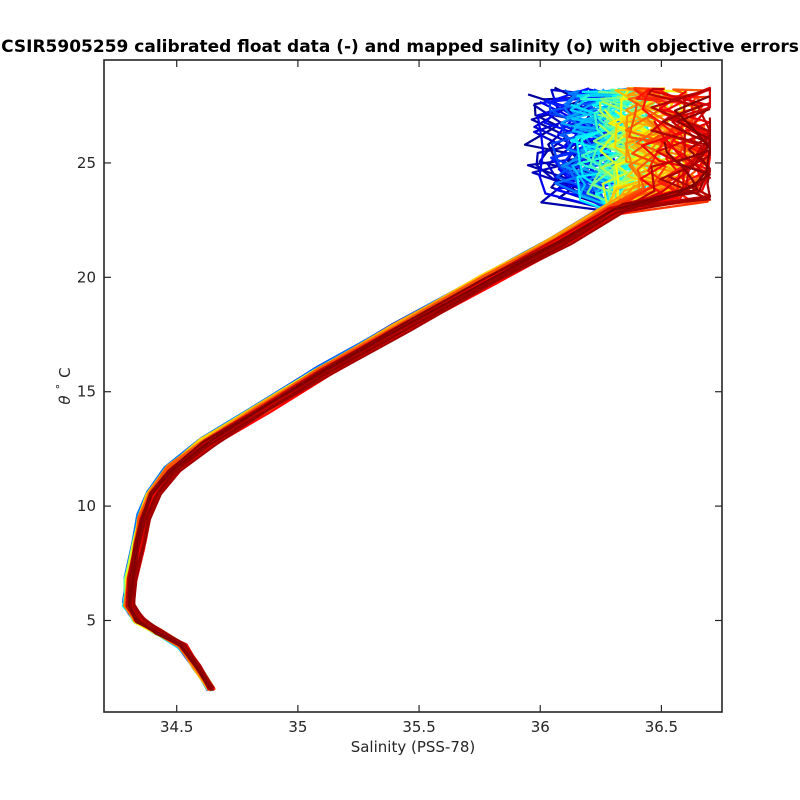 The width and height of the screenshot is (800, 800). Describe the element at coordinates (65, 372) in the screenshot. I see `y-axis-unit: C` at that location.